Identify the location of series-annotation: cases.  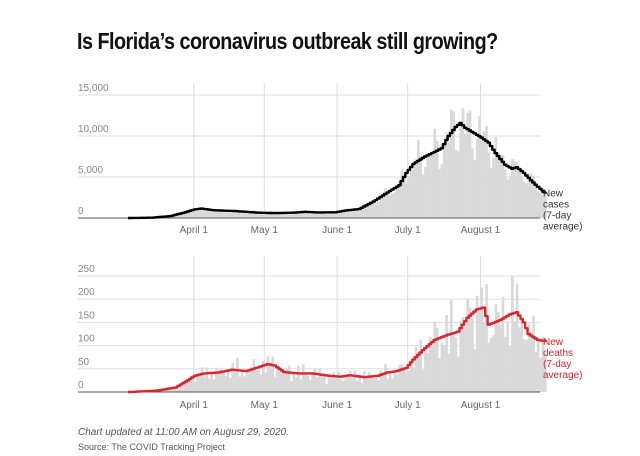
(556, 205).